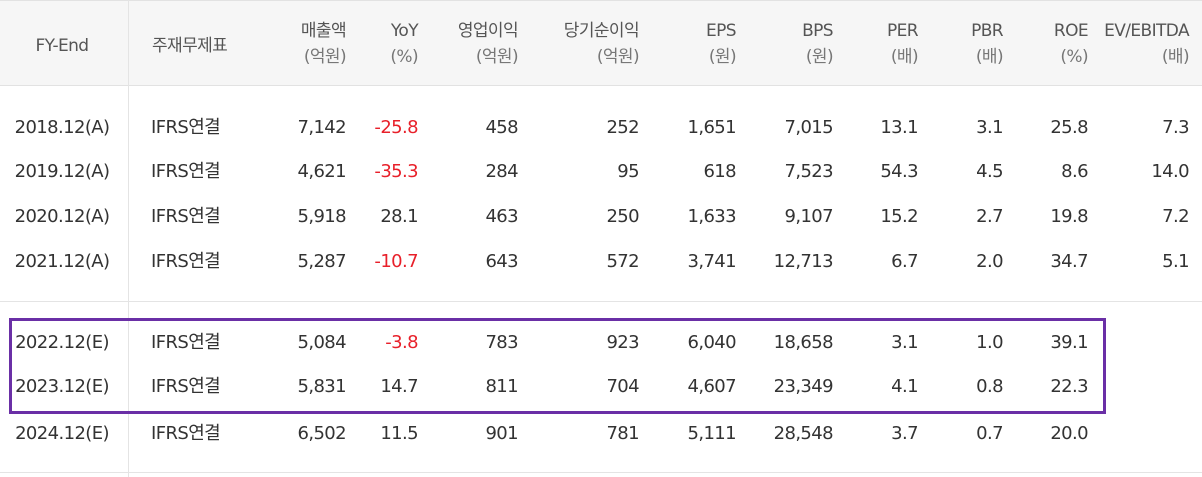 The height and width of the screenshot is (477, 1202). I want to click on column-header-label: 영업이익, so click(488, 31).